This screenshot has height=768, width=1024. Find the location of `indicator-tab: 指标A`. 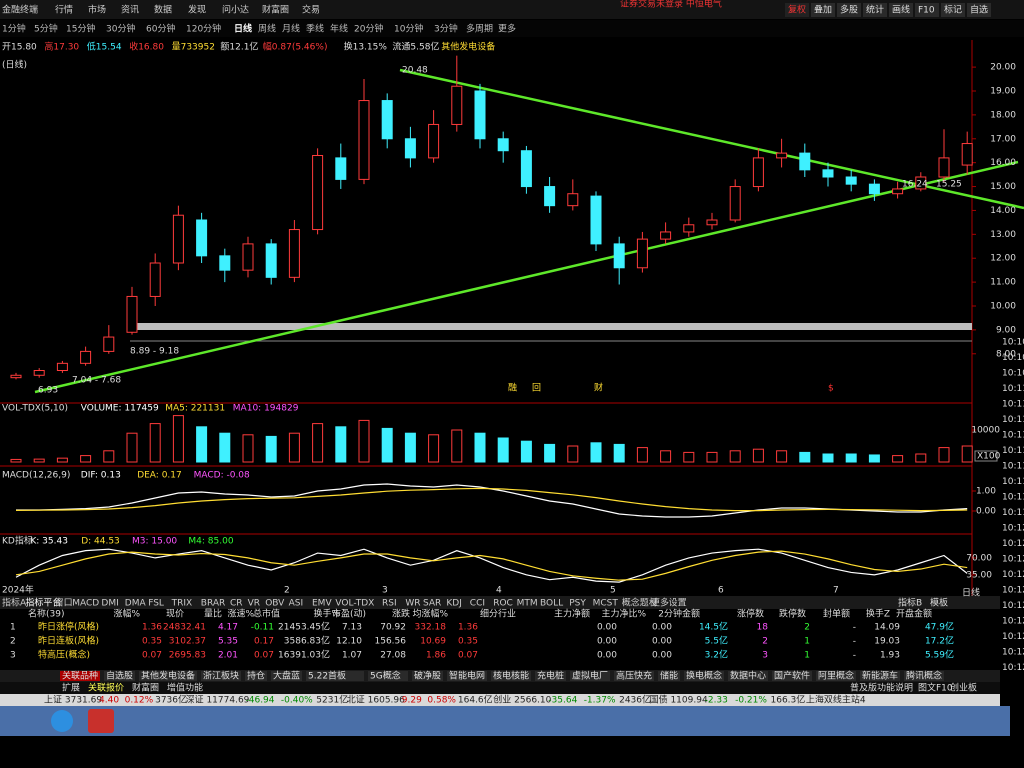

indicator-tab: 指标A is located at coordinates (14, 603).